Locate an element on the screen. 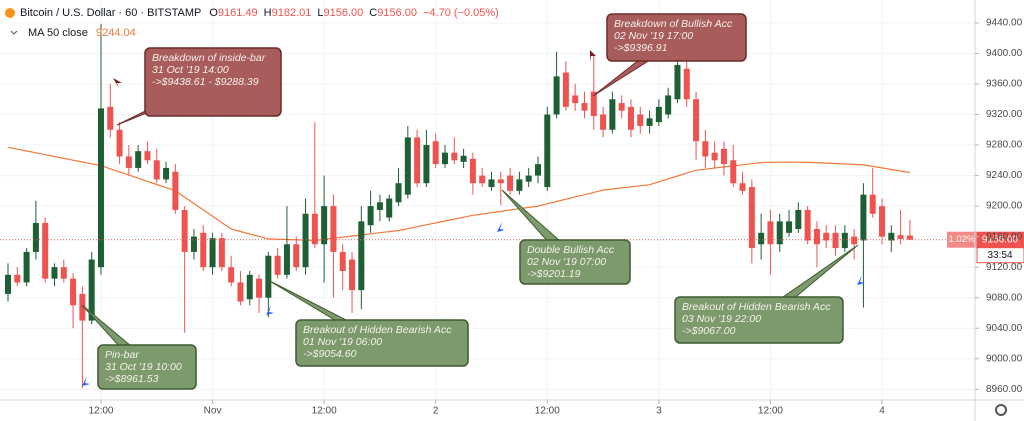 The image size is (1024, 421). ohlc-value: 9182.01 is located at coordinates (292, 13).